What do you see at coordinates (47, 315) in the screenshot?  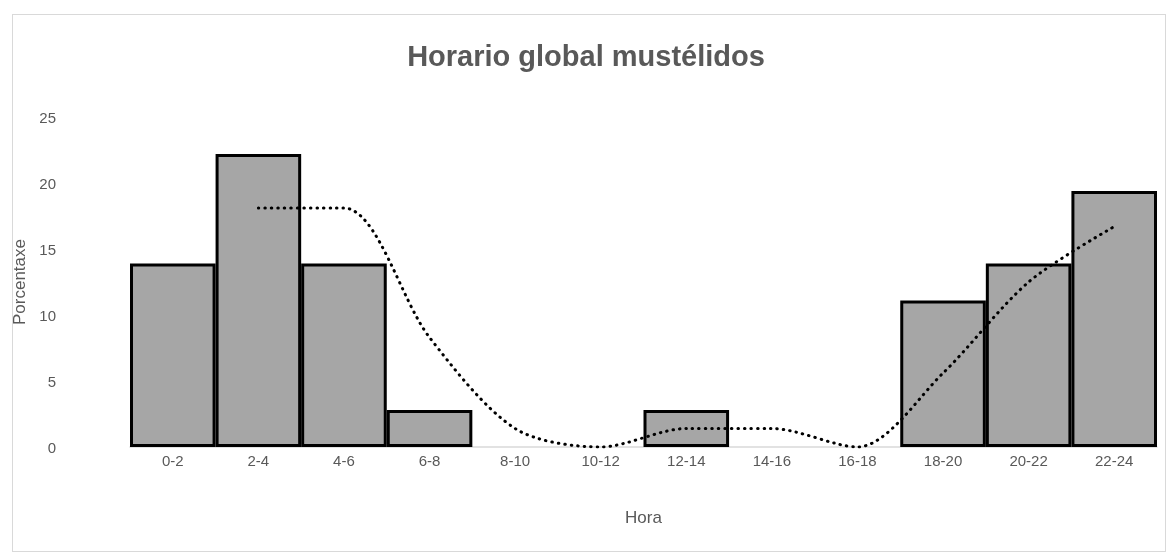 I see `y-tick-label: 10` at bounding box center [47, 315].